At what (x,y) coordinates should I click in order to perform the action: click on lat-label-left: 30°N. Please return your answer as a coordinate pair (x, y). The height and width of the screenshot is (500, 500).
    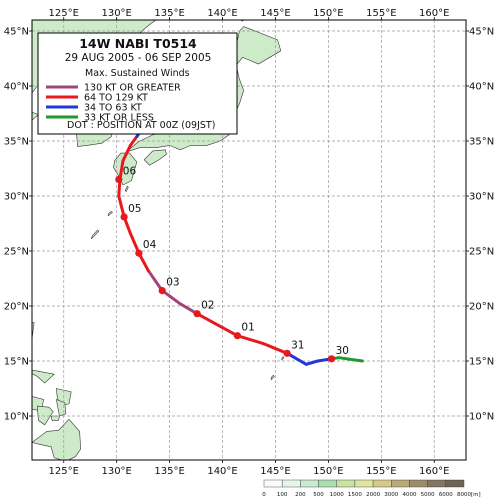
    Looking at the image, I should click on (16, 197).